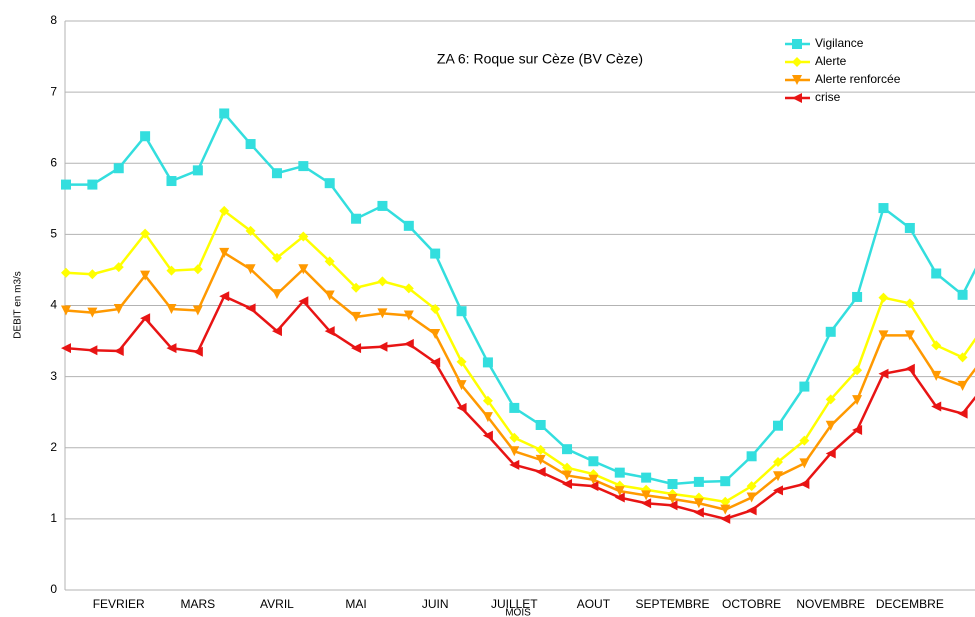  What do you see at coordinates (594, 604) in the screenshot?
I see `x-tick-label: AOUT` at bounding box center [594, 604].